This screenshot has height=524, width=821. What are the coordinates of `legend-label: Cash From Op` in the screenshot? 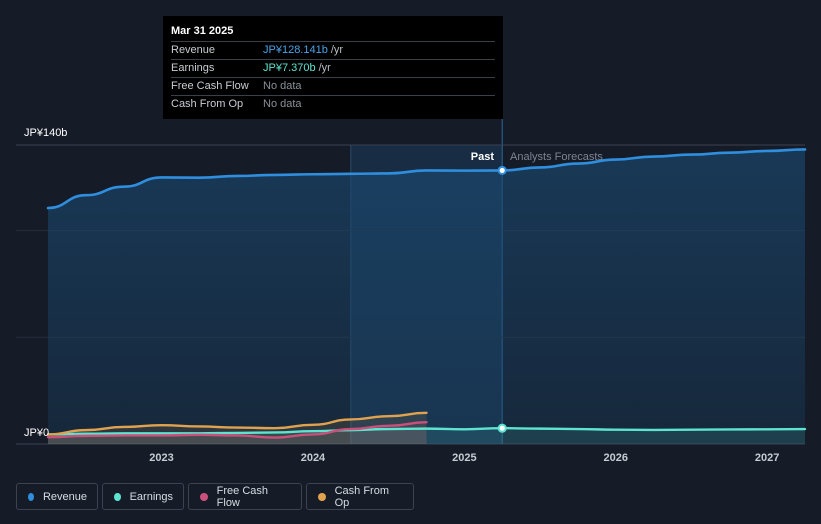 It's located at (361, 496).